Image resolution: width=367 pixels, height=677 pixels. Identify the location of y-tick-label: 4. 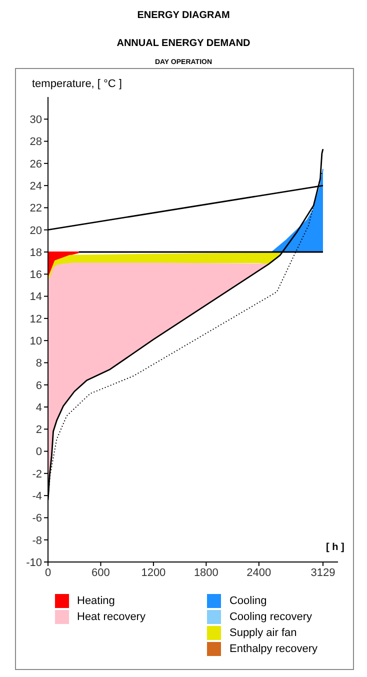
(39, 408).